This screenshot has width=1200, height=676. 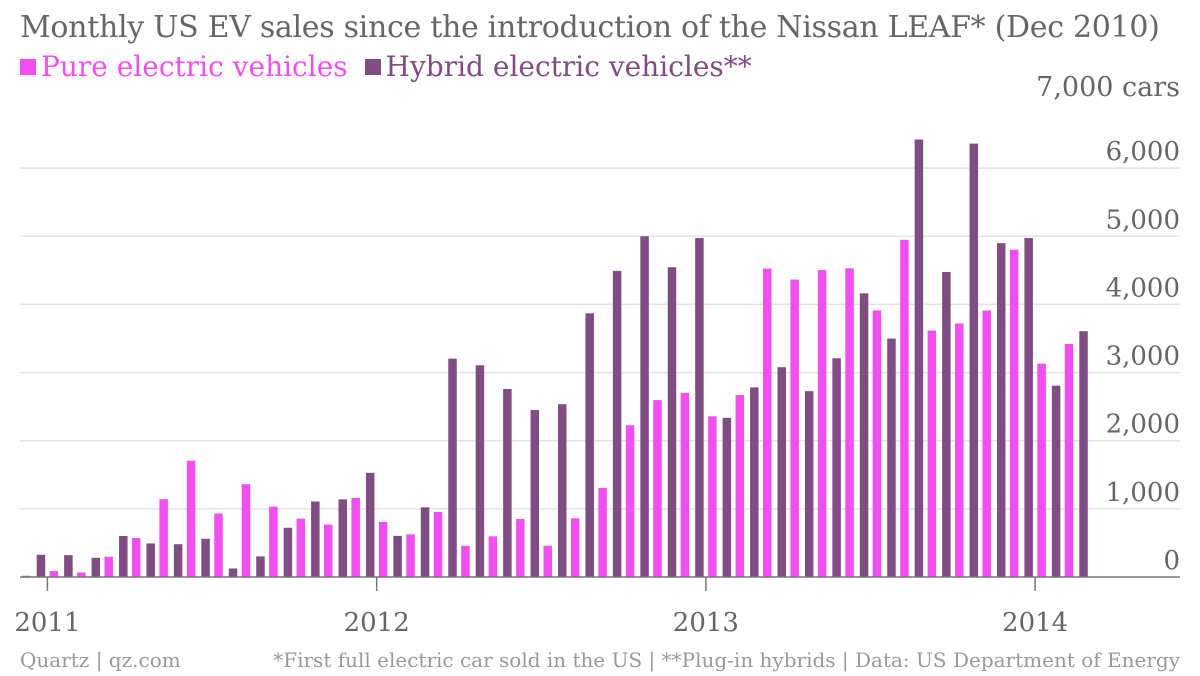 I want to click on y-tick-label: 4,000, so click(x=1143, y=288).